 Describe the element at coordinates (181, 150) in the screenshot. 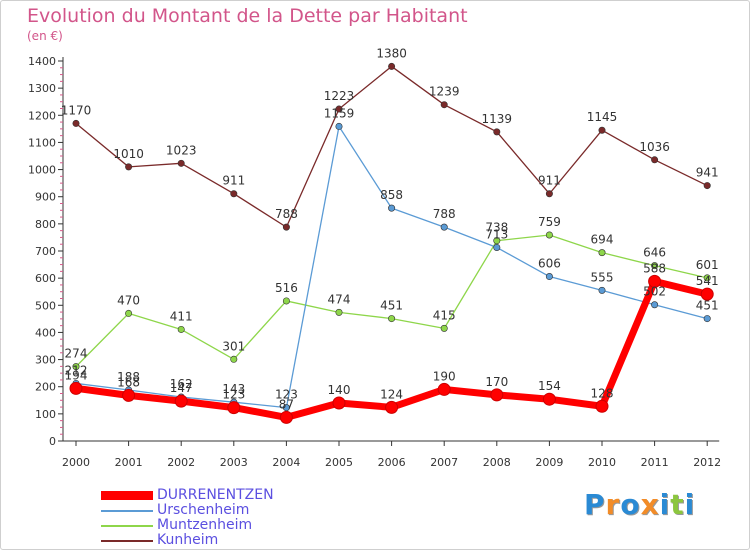

I see `data-label: 1023` at that location.